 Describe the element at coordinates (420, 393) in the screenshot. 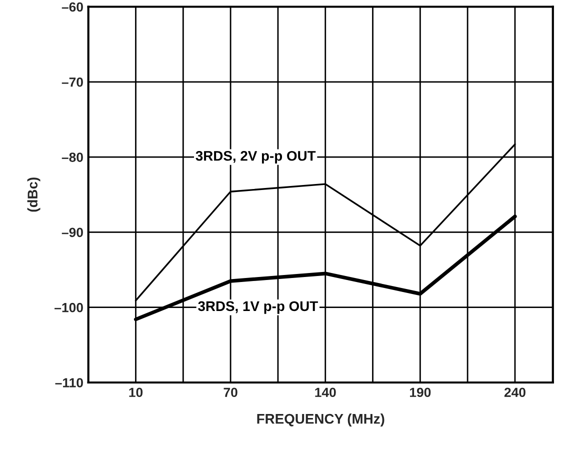

I see `x-tick-label: 190` at that location.